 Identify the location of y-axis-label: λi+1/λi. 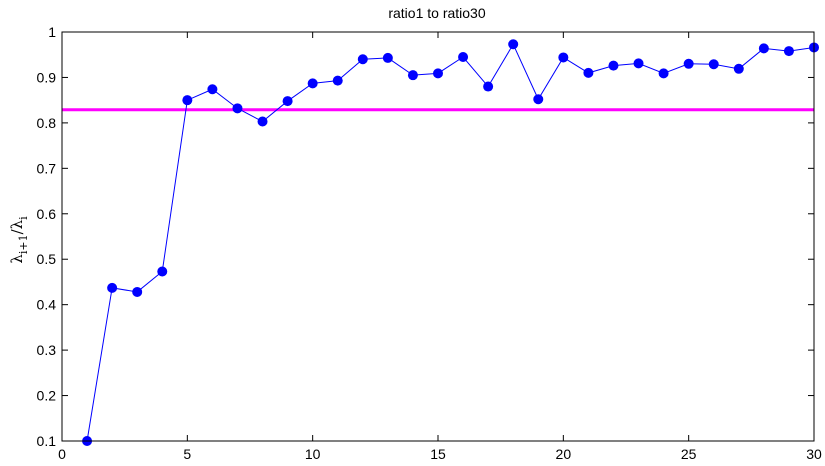
(19, 240).